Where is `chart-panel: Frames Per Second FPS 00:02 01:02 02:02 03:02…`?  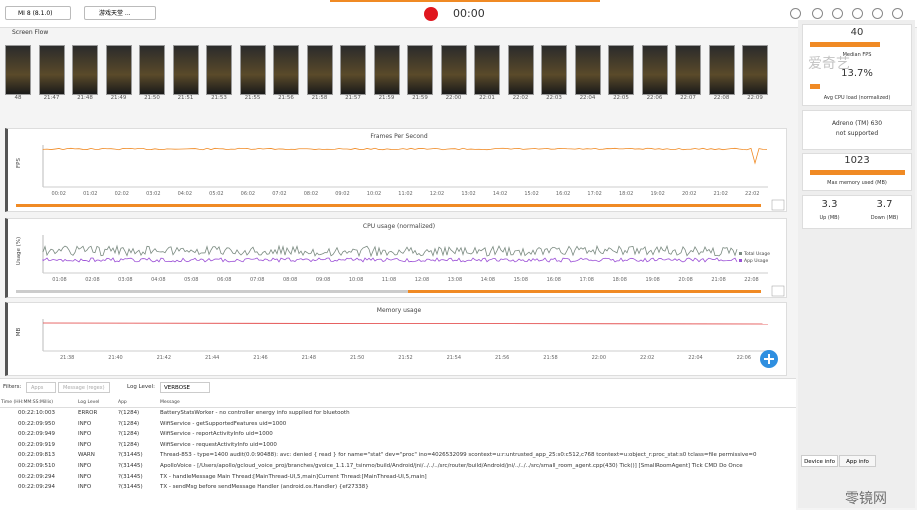 chart-panel: Frames Per Second FPS 00:02 01:02 02:02 03:02… is located at coordinates (396, 170).